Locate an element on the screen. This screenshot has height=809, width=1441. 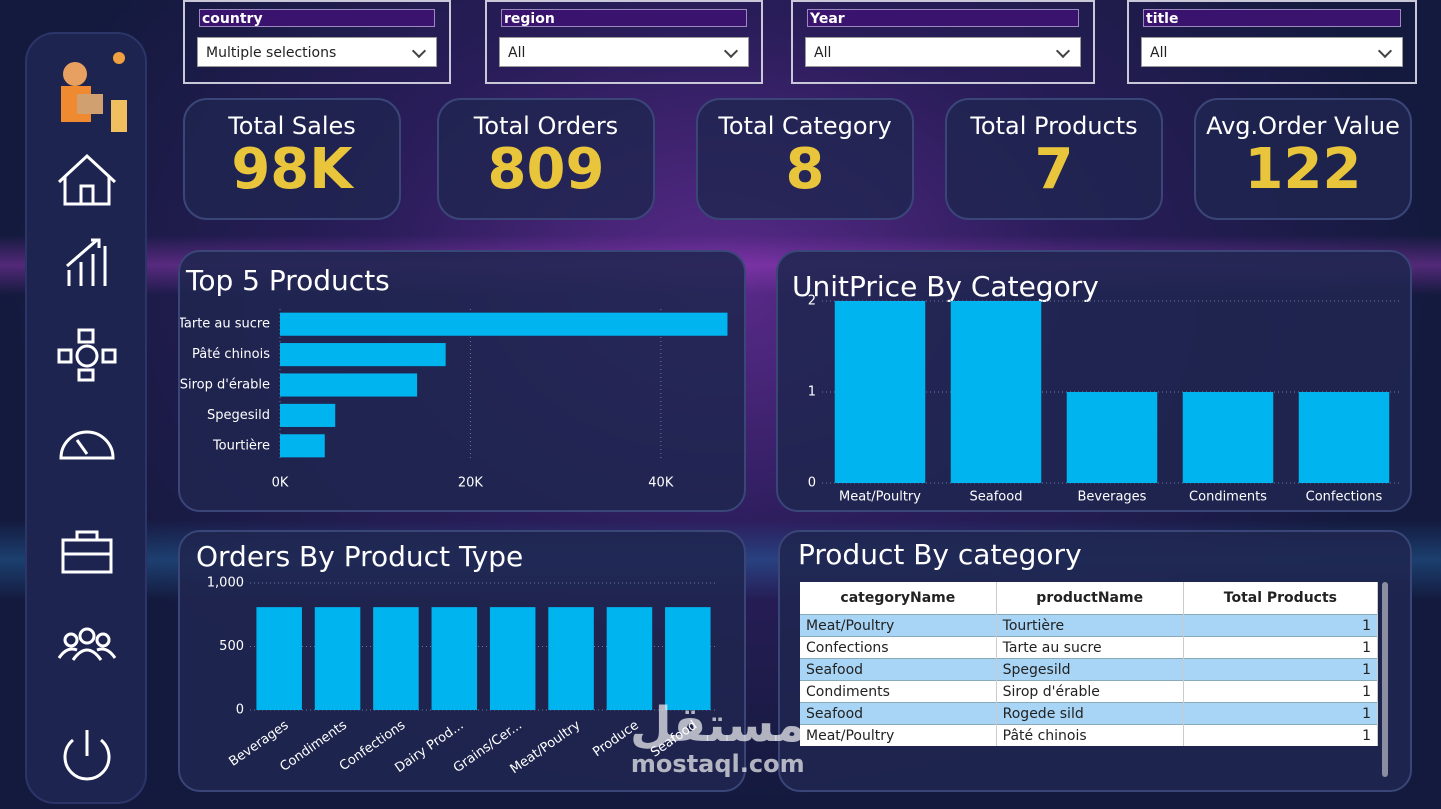
process-icon is located at coordinates (87, 355).